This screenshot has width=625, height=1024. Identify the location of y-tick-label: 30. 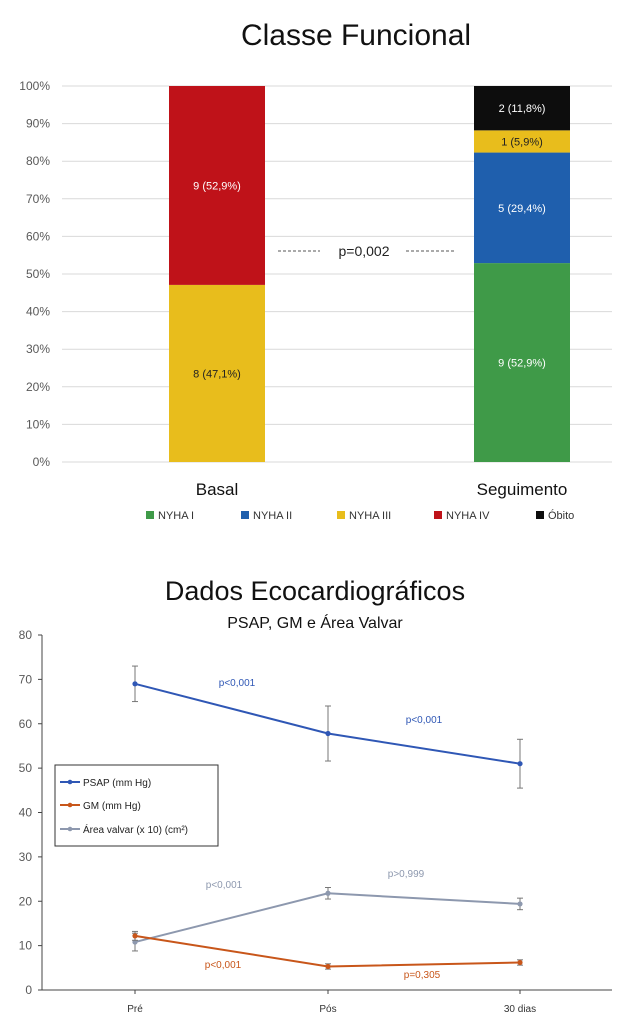
(26, 857).